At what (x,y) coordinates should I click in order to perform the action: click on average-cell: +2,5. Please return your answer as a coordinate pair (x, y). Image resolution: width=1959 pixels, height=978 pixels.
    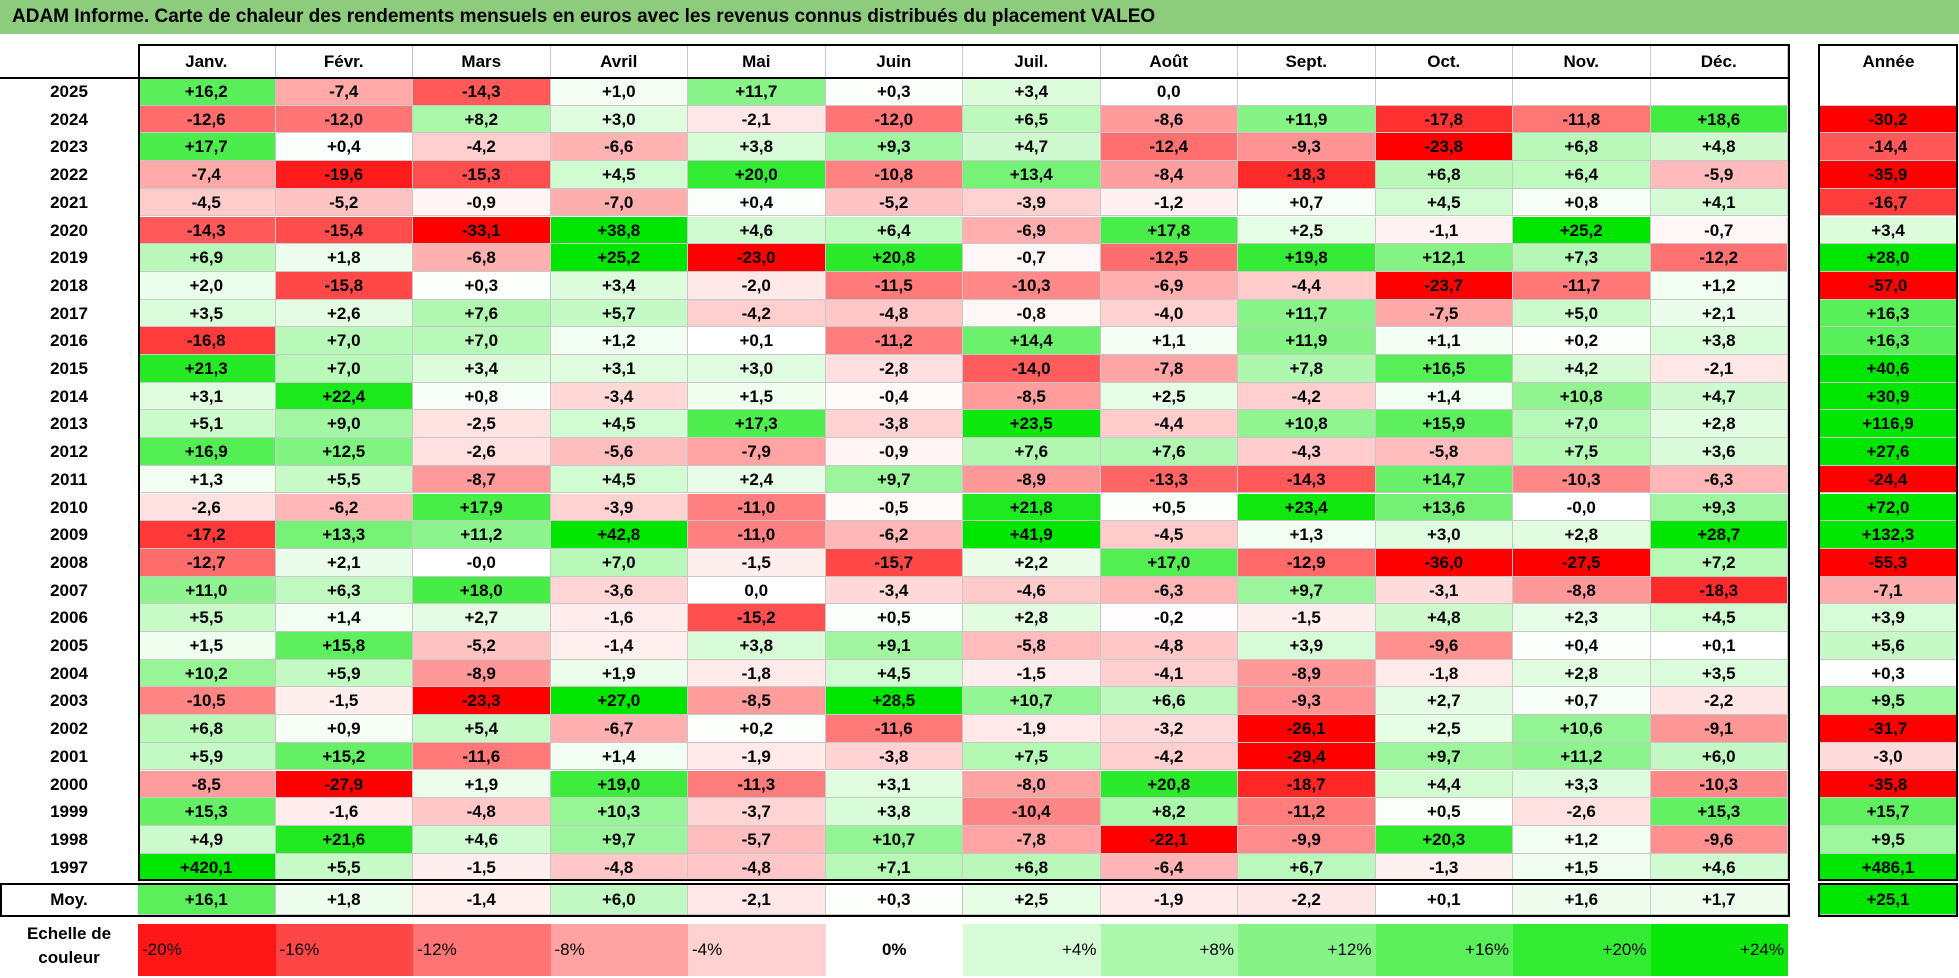
    Looking at the image, I should click on (1032, 900).